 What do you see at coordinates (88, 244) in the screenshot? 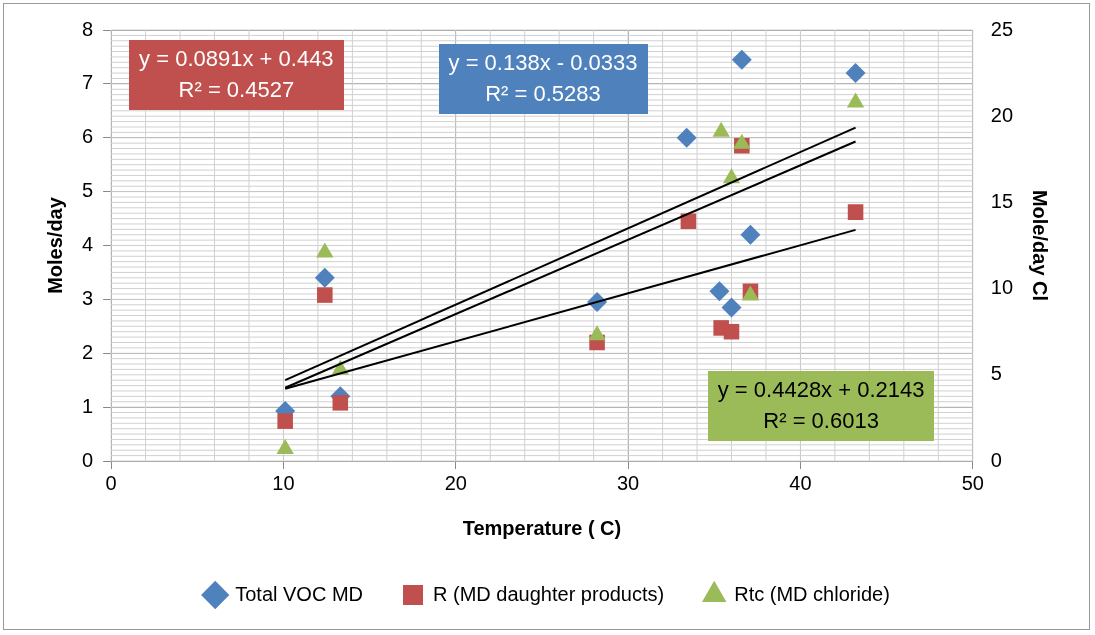
I see `y-tick-label: 4` at bounding box center [88, 244].